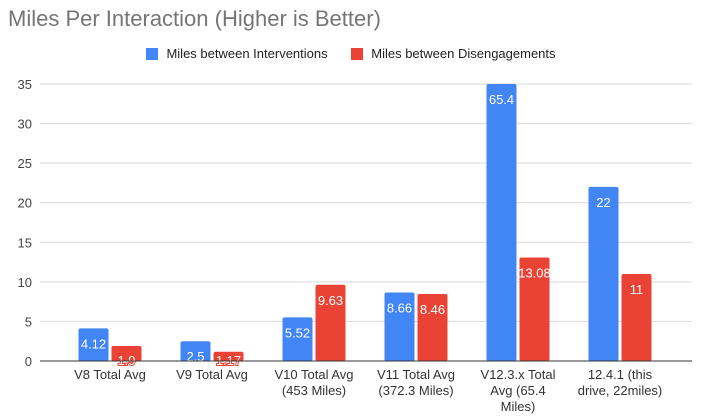  I want to click on x-tick-label: V9 Total Avg, so click(212, 374).